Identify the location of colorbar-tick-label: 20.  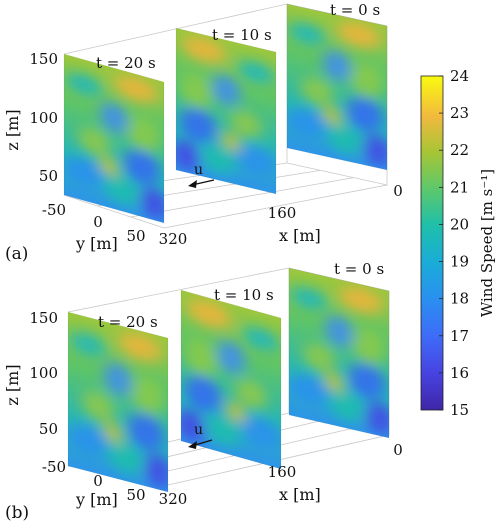
(459, 224).